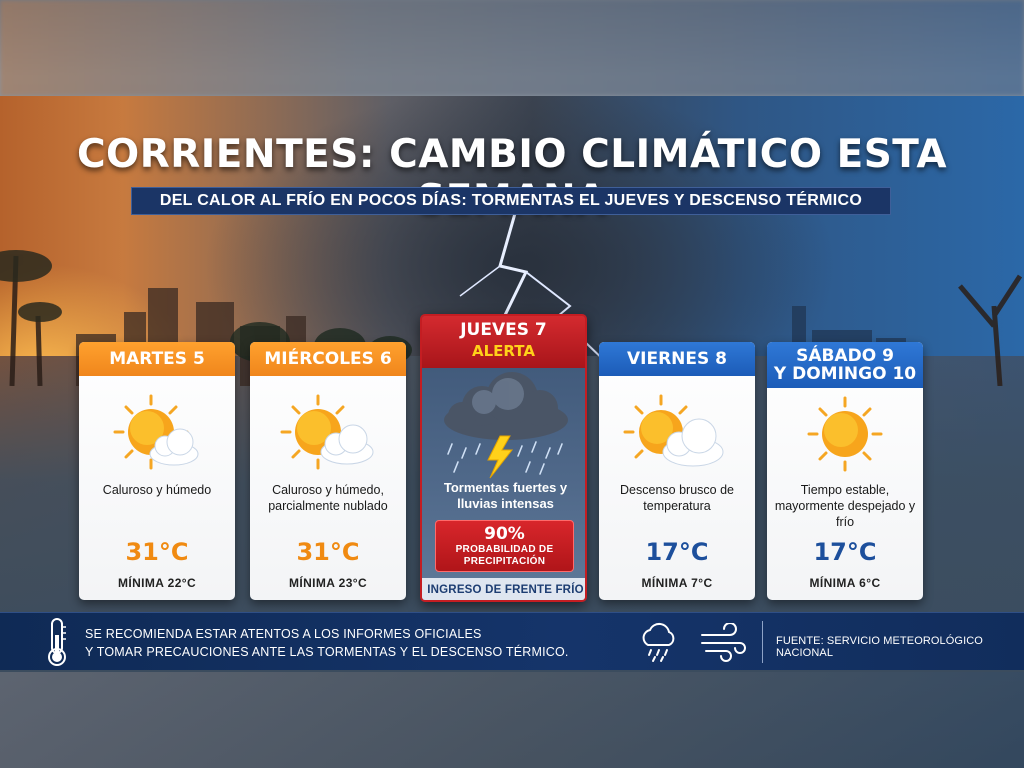  Describe the element at coordinates (328, 359) in the screenshot. I see `card-day-label: MIÉRCOLES 6` at that location.